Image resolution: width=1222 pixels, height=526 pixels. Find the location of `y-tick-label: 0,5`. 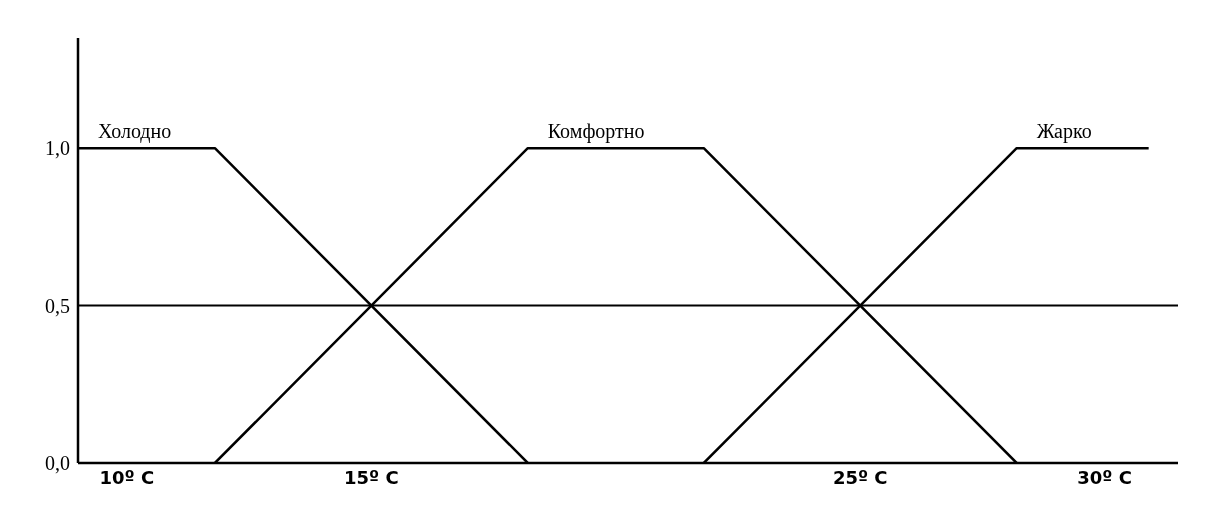

y-tick-label: 0,5 is located at coordinates (57, 305).